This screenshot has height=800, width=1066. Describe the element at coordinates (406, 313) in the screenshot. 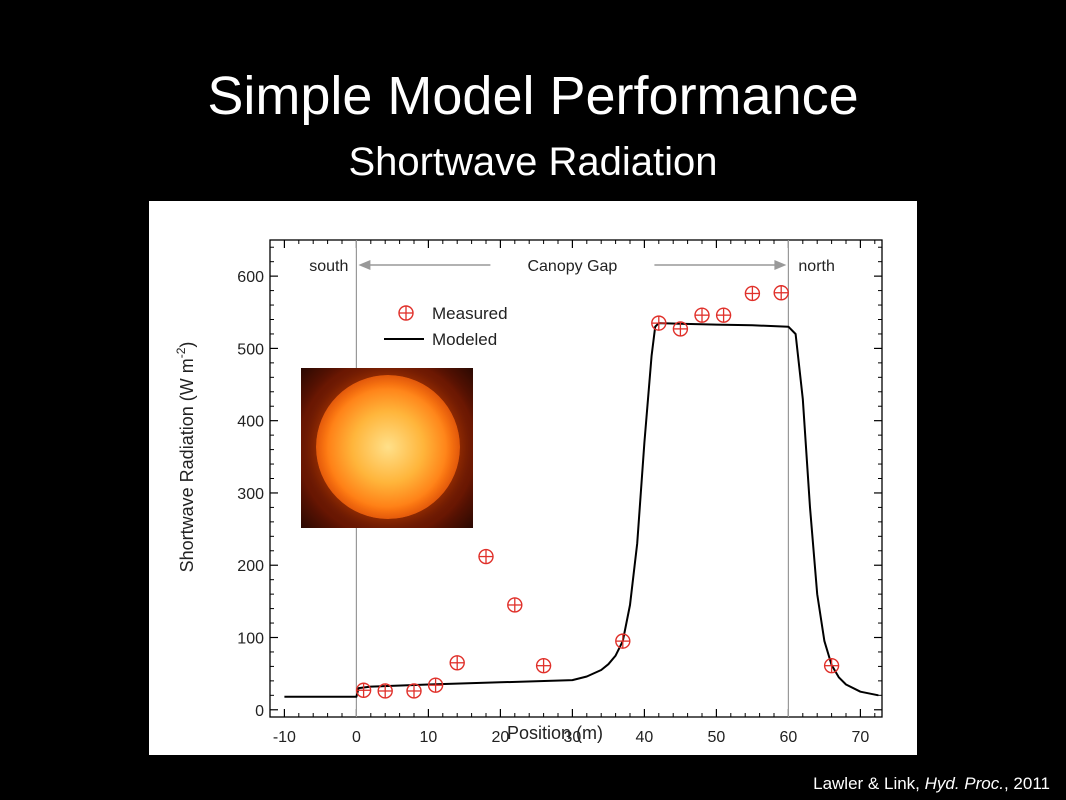

I see `legend-measured-marker` at that location.